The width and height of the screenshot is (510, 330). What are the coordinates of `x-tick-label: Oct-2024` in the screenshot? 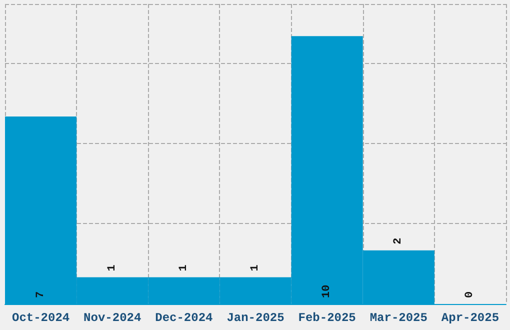 It's located at (41, 318).